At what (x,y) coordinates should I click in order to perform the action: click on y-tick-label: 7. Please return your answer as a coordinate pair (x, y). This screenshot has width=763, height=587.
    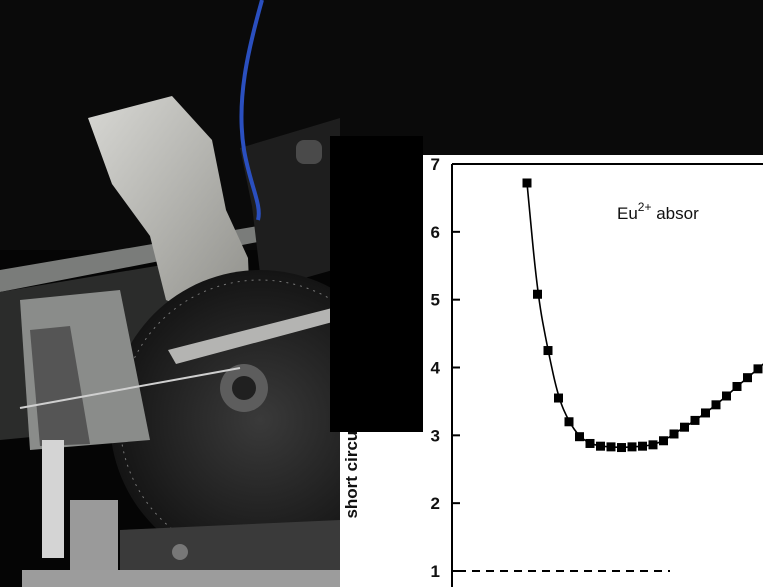
    Looking at the image, I should click on (435, 164).